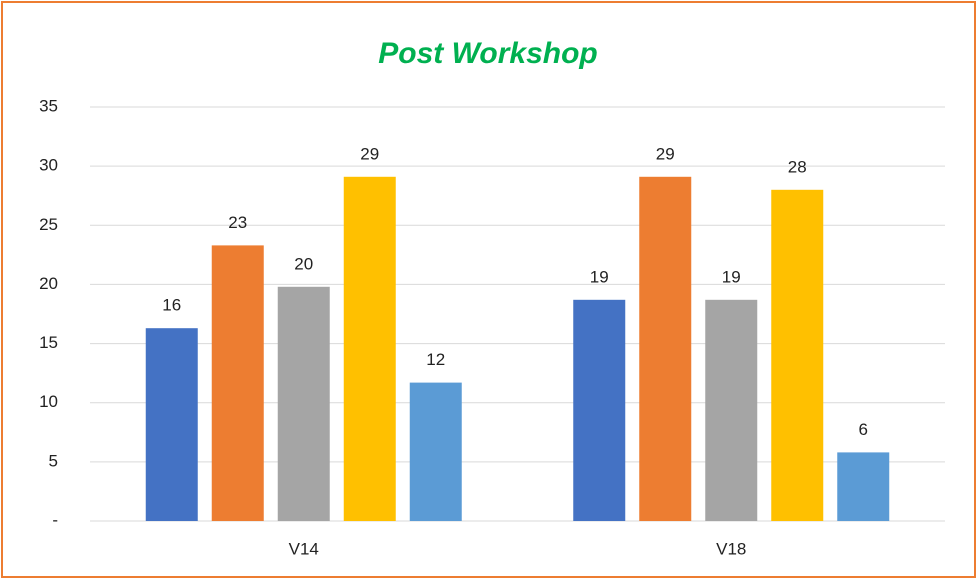 This screenshot has height=580, width=978. What do you see at coordinates (797, 166) in the screenshot?
I see `value-label: 28` at bounding box center [797, 166].